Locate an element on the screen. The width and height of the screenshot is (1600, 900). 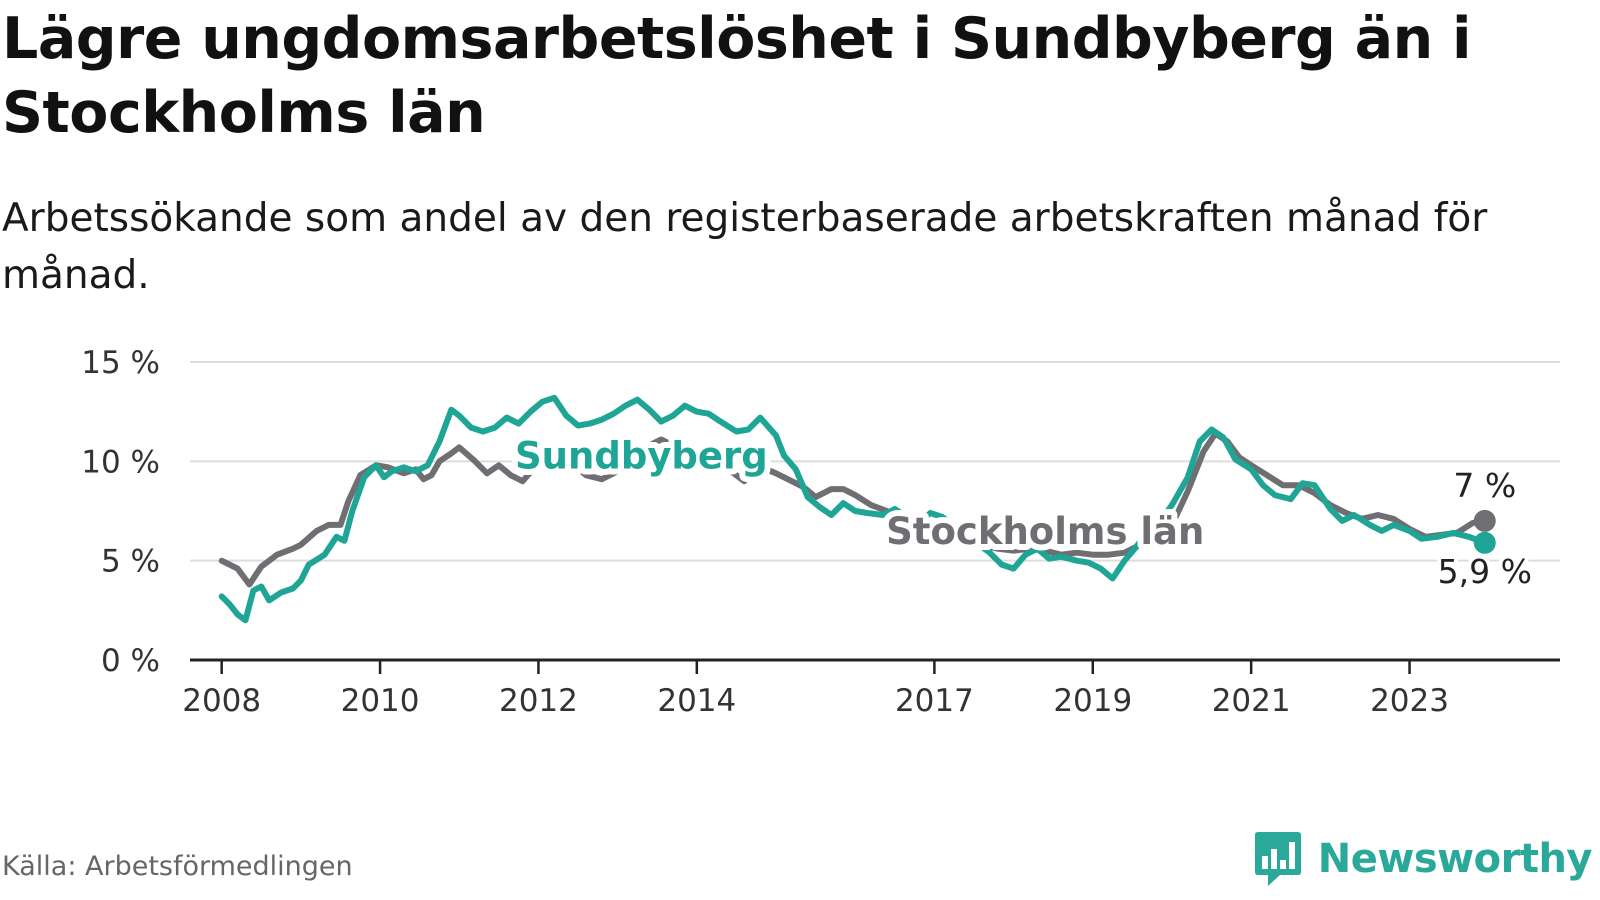
newsworthy-logo-icon is located at coordinates (1277, 859).